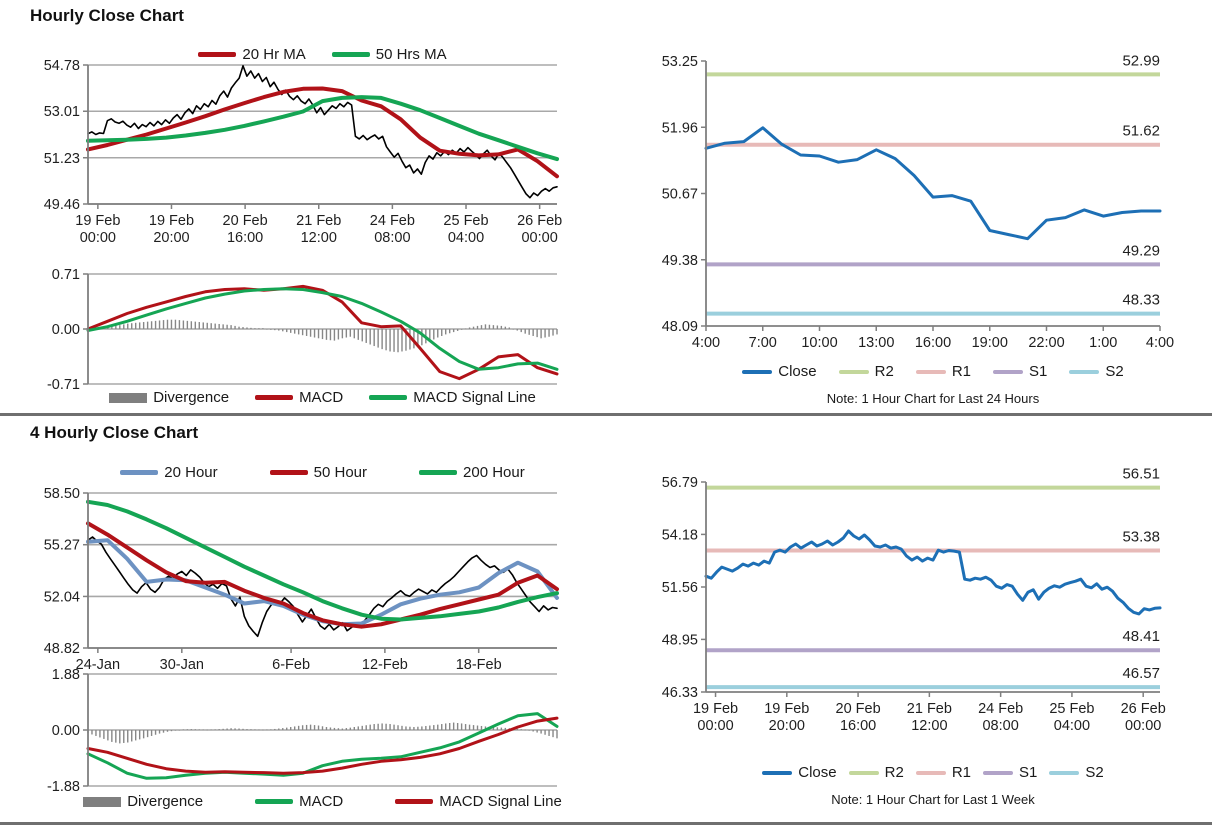 The width and height of the screenshot is (1212, 834). I want to click on x-tick-label: 26 Feb, so click(1143, 709).